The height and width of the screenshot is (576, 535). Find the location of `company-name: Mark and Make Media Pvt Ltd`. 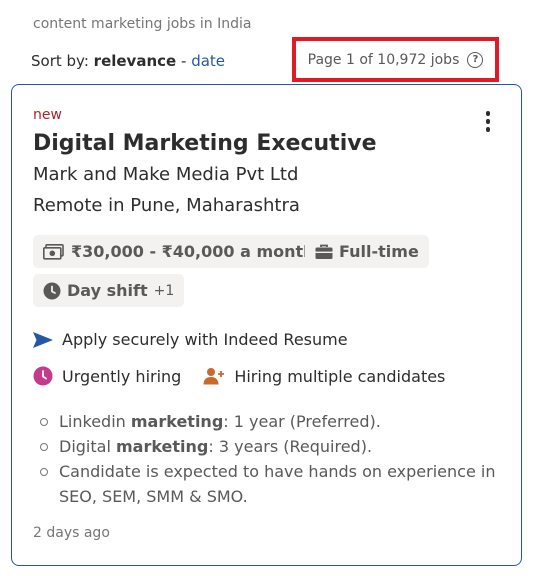

company-name: Mark and Make Media Pvt Ltd is located at coordinates (166, 174).